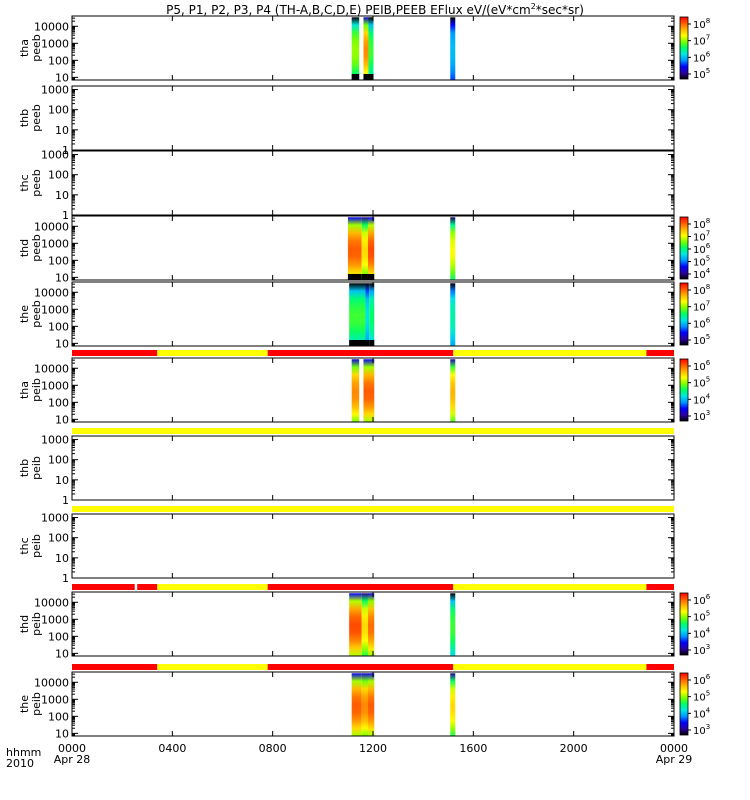 This screenshot has width=750, height=800. I want to click on panel-the-peib: 10 100 1000 10000 thepeib 10⁶ 10⁵ 10⁴ 10³, so click(364, 702).